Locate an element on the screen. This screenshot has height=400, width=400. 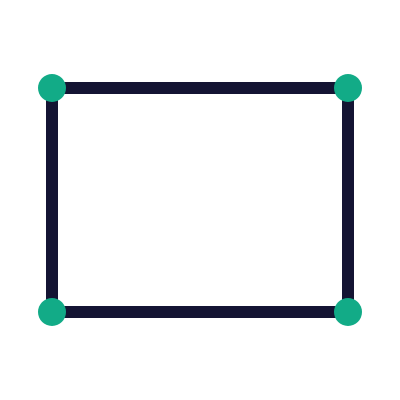
vertex-top-left is located at coordinates (52, 88).